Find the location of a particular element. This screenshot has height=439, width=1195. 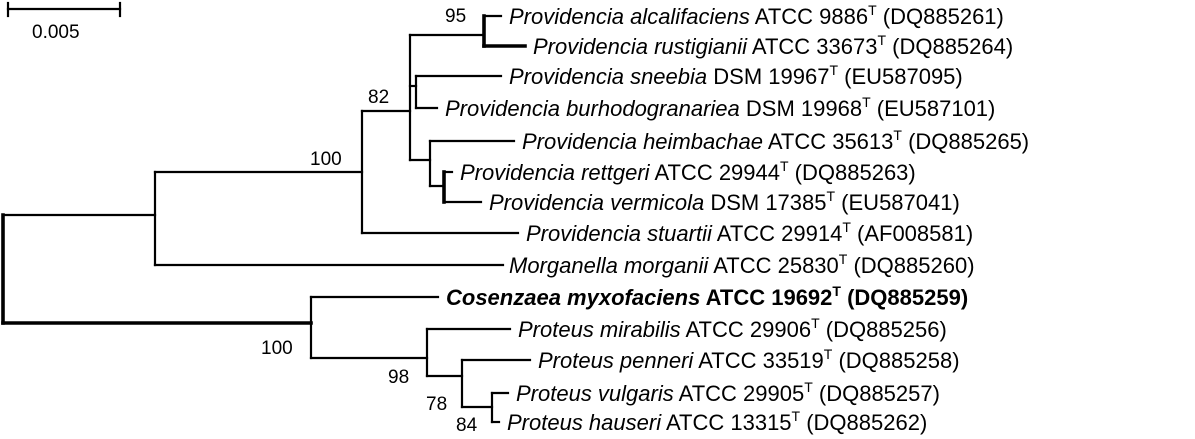

strain-id: ATCC 25830 is located at coordinates (773, 265).